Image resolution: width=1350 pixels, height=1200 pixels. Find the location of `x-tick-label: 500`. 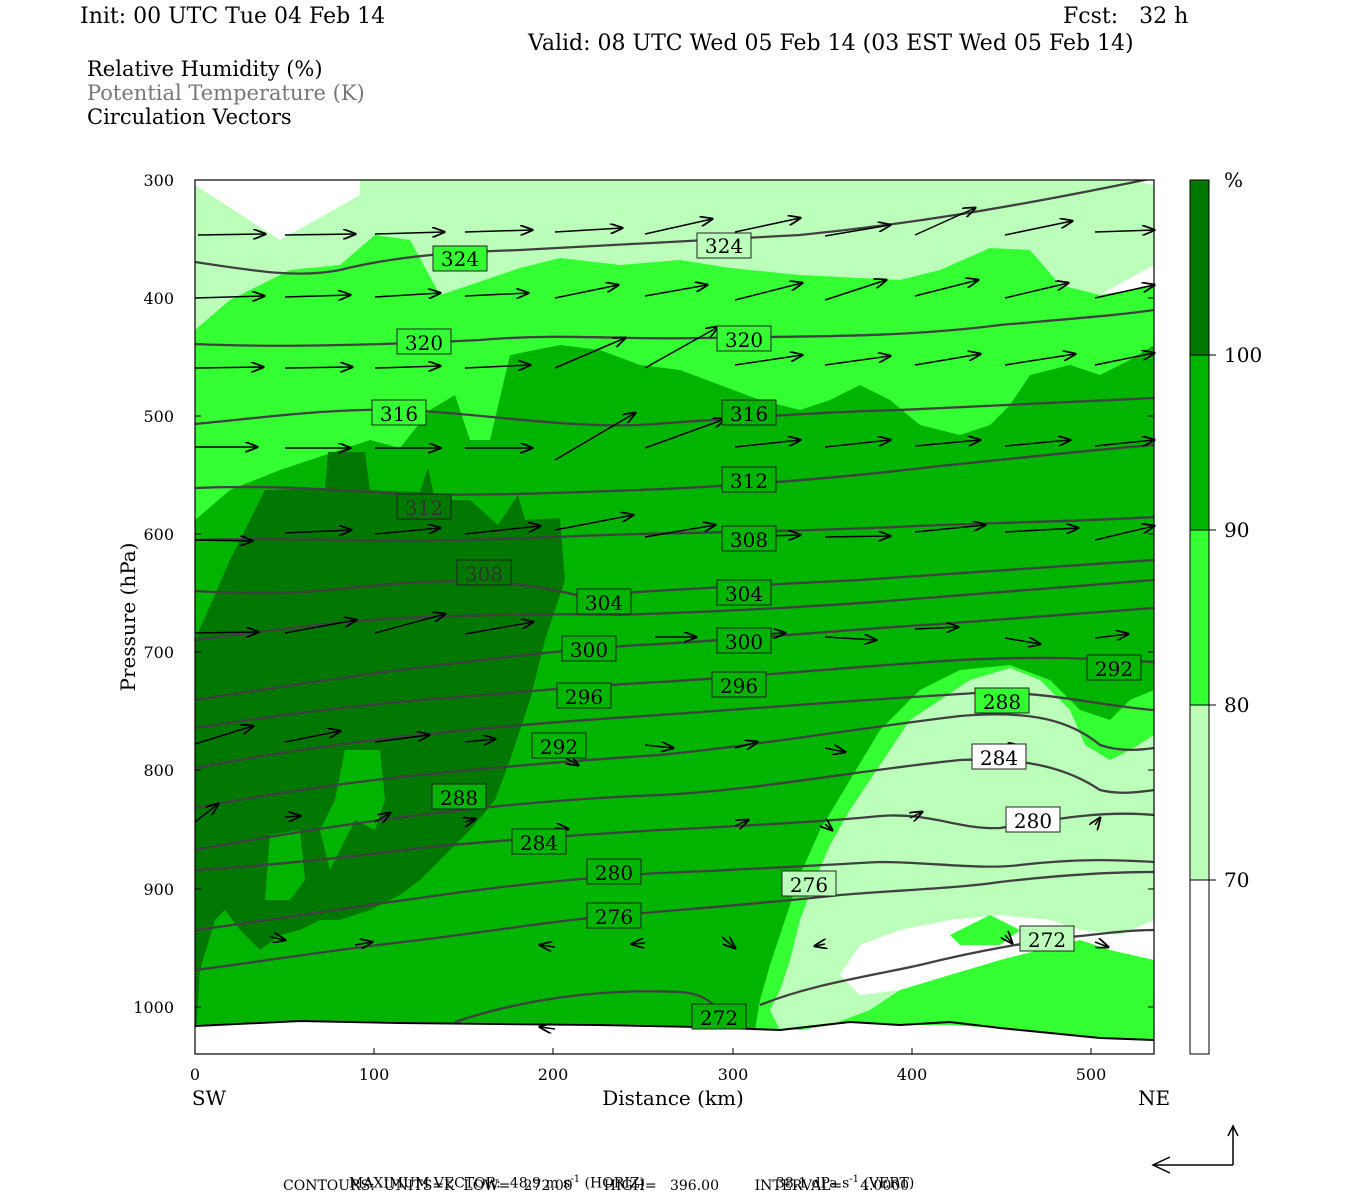

x-tick-label: 500 is located at coordinates (1091, 1074).